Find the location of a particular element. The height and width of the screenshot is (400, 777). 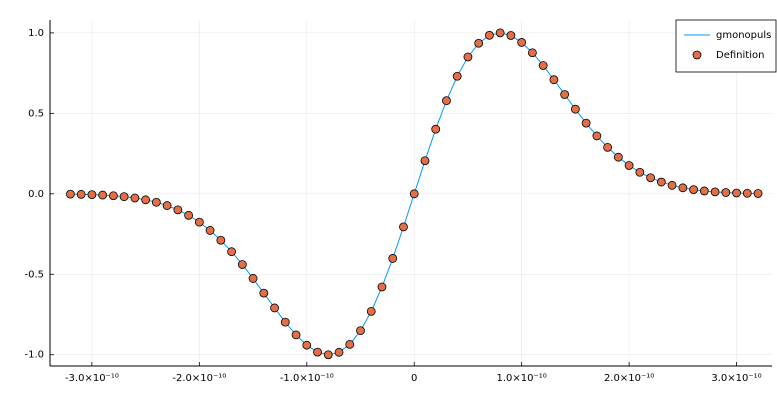

legend-swatch is located at coordinates (697, 55).